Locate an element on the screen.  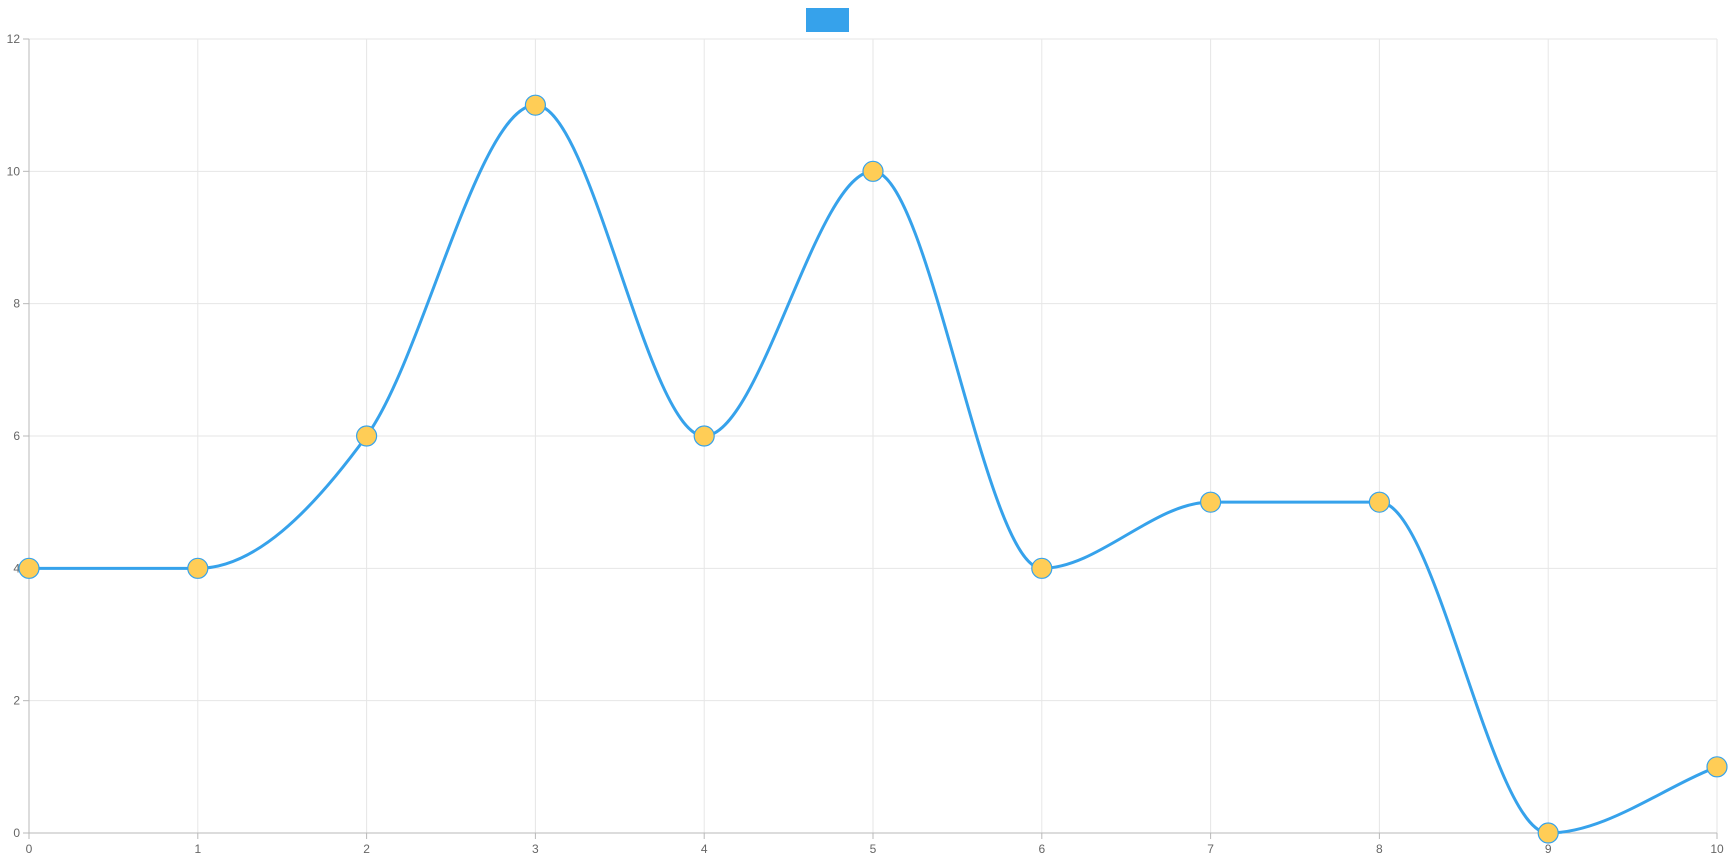
x-tick-label: 3 is located at coordinates (535, 849).